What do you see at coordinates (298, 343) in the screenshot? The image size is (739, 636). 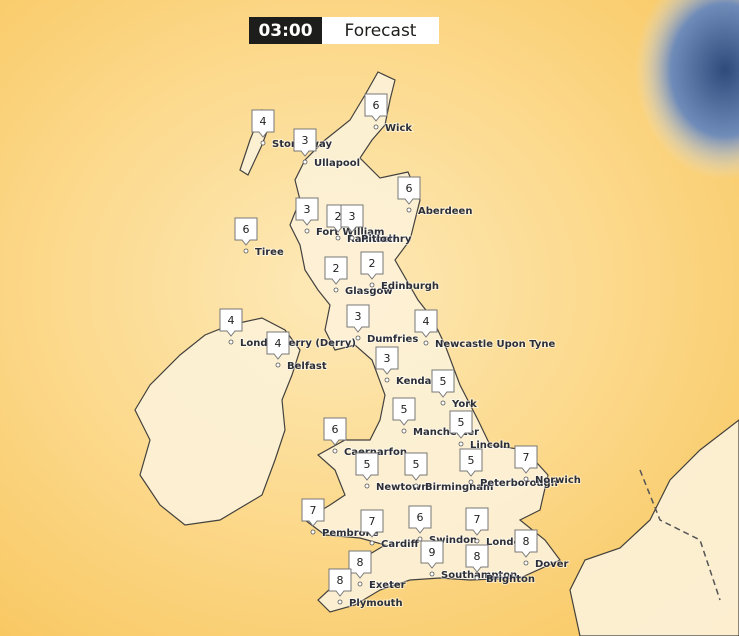 I see `city-name: Londonderry (Derry)` at bounding box center [298, 343].